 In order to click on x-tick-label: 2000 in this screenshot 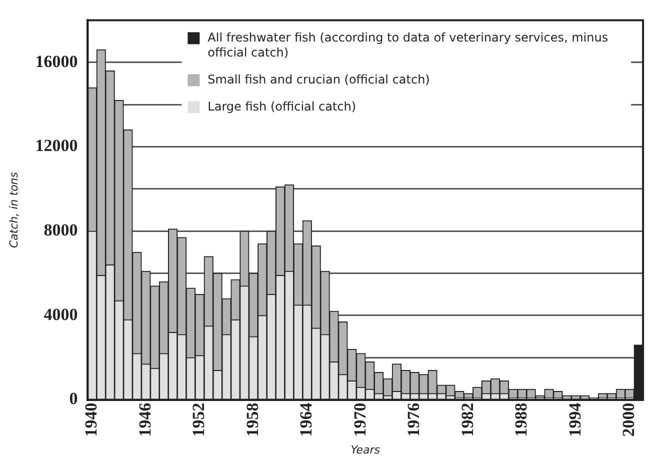, I will do `click(628, 419)`.